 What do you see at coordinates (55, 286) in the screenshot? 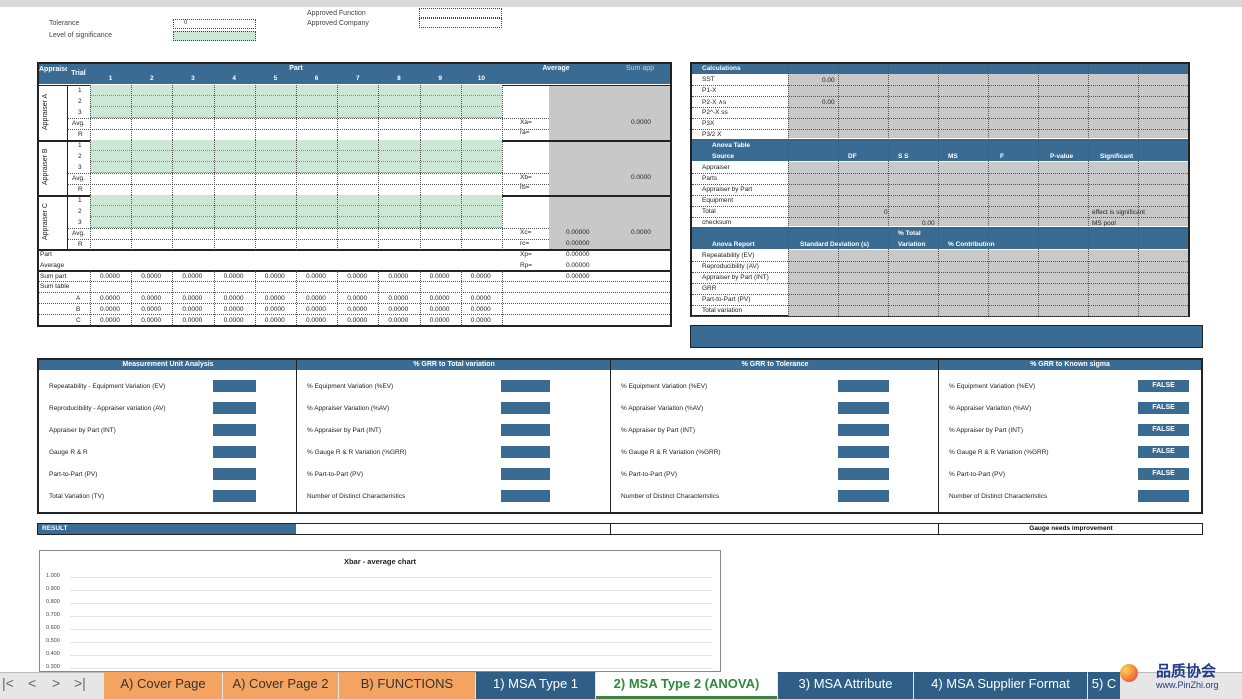
I see `sum-table-label: Sum table` at bounding box center [55, 286].